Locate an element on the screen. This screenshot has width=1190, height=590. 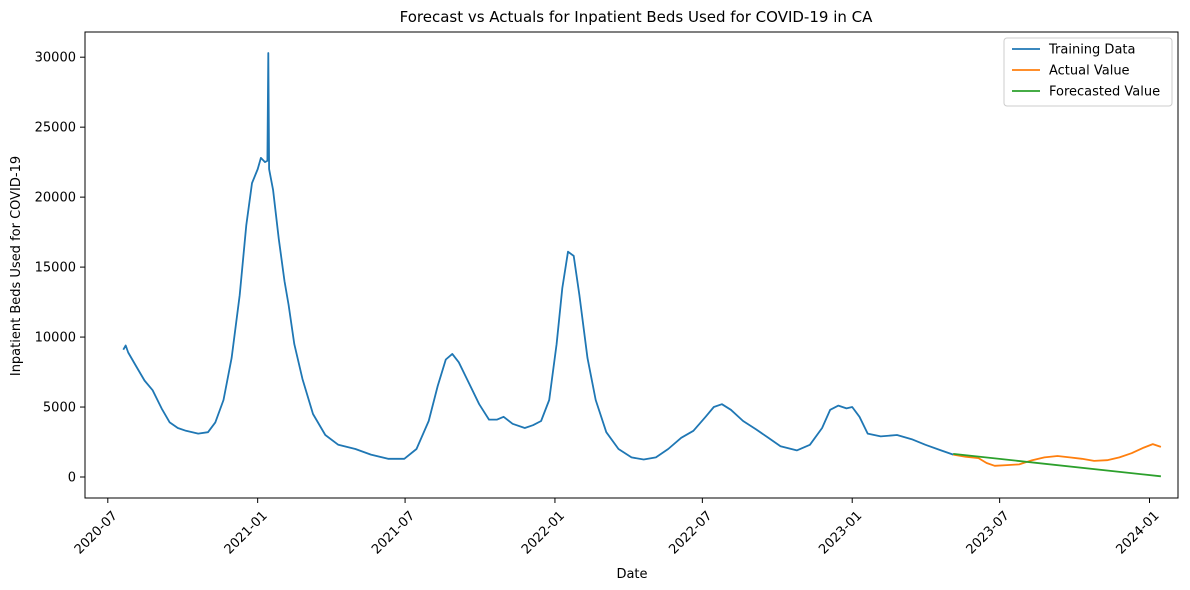
x-tick-label: 2023-07 is located at coordinates (988, 532).